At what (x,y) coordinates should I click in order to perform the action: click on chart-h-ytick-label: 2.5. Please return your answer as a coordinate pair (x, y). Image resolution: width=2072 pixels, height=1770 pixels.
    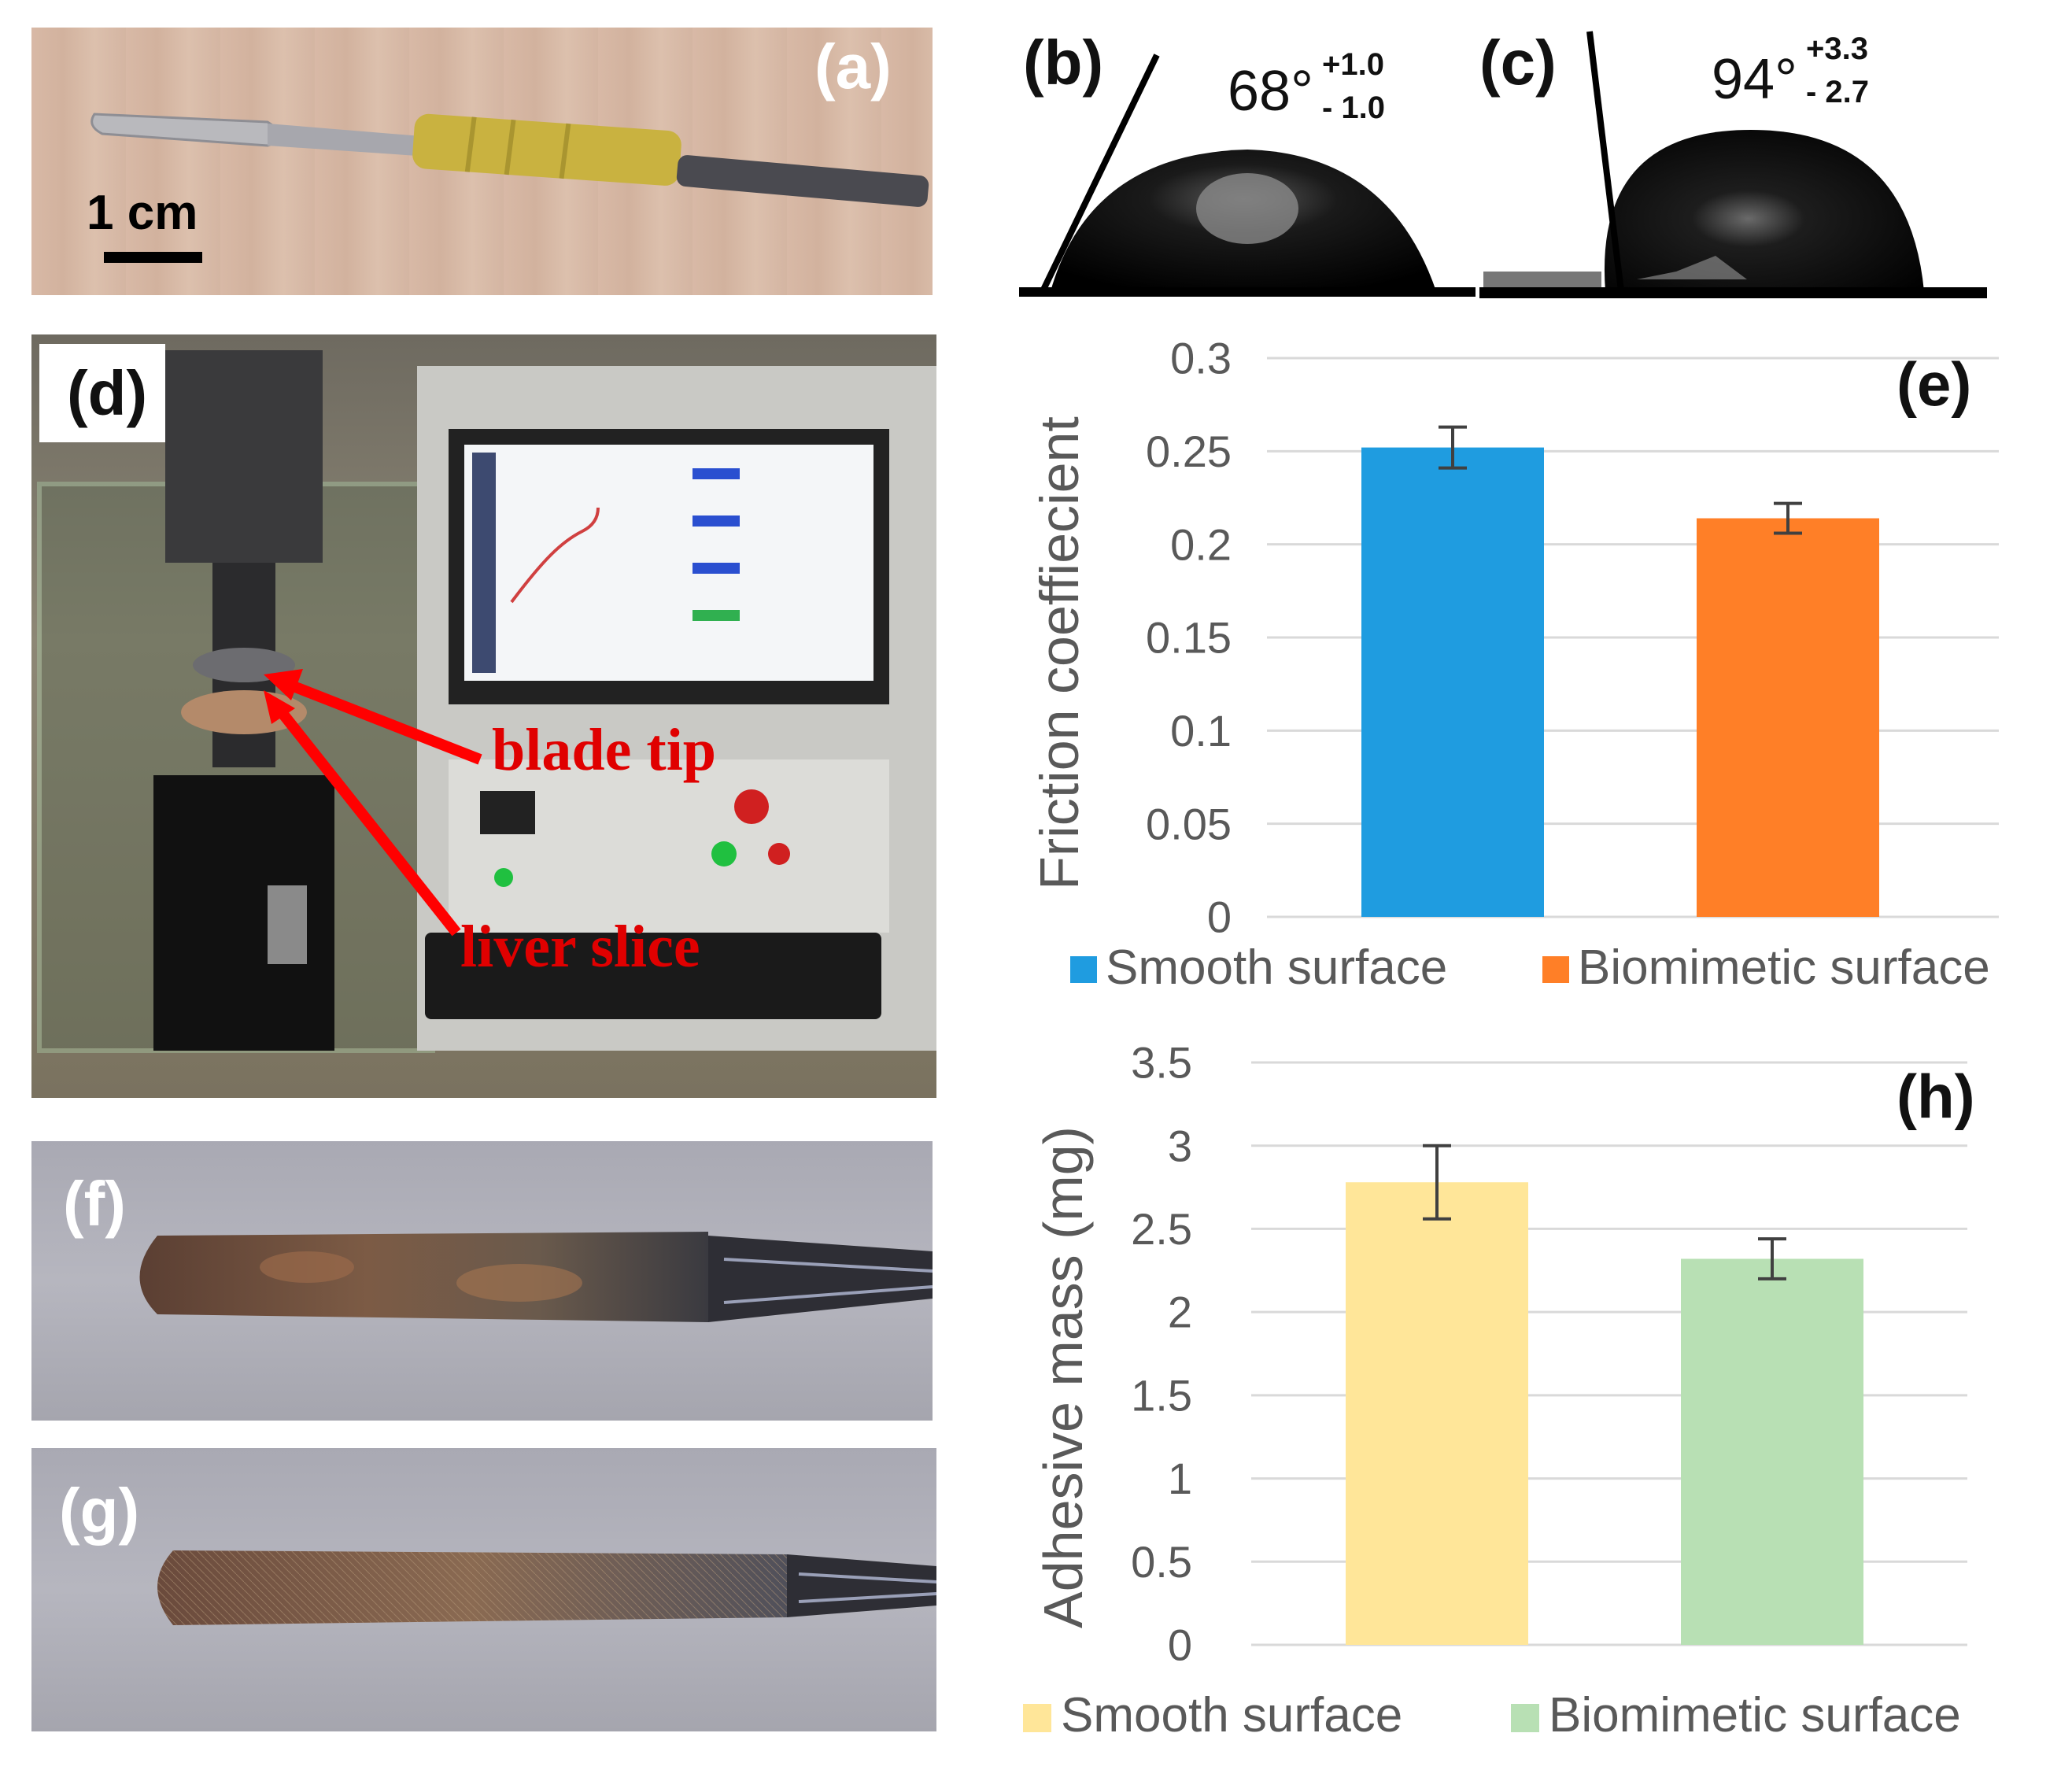
    Looking at the image, I should click on (1161, 1229).